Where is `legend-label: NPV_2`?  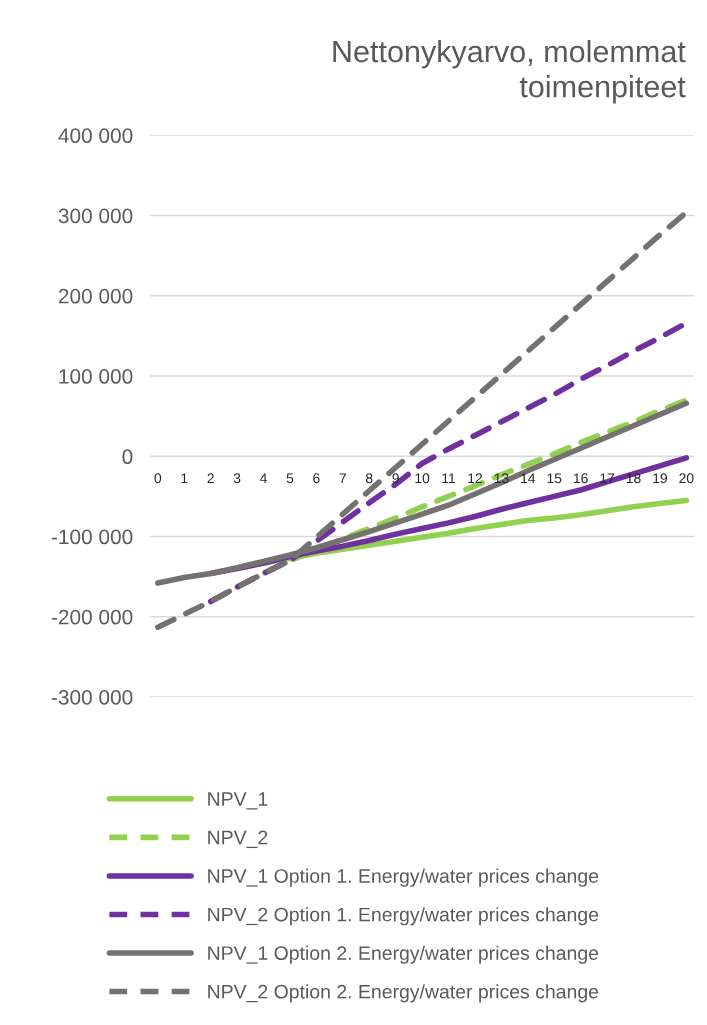 legend-label: NPV_2 is located at coordinates (238, 839).